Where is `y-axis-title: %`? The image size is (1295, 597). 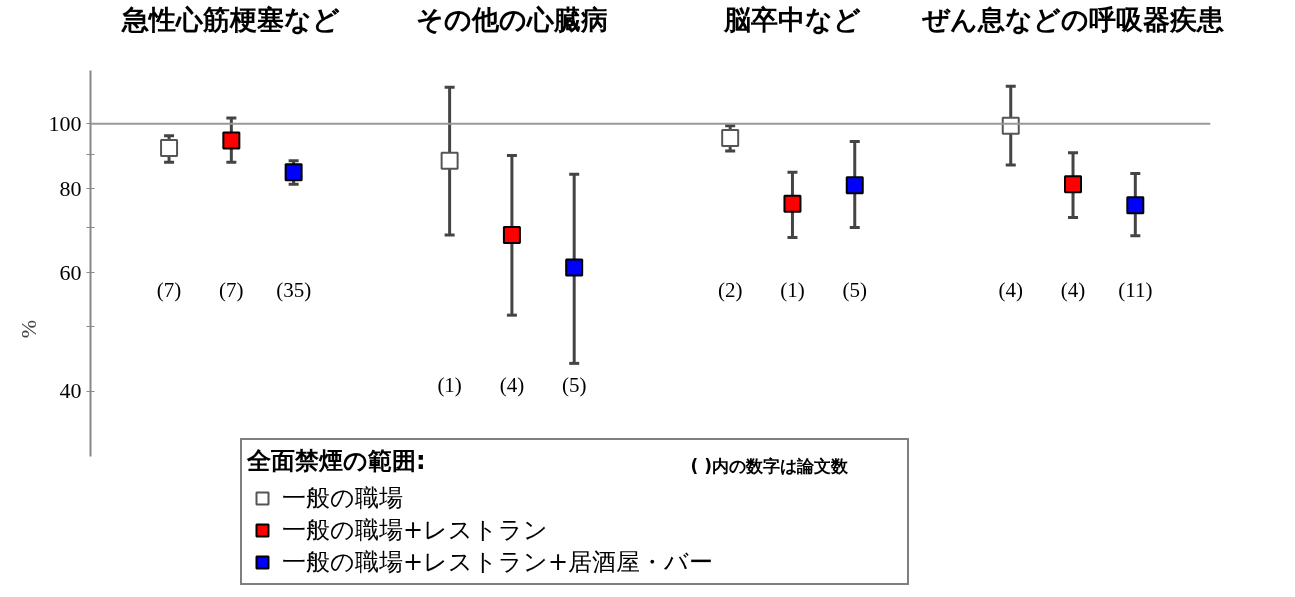
y-axis-title: % is located at coordinates (28, 329).